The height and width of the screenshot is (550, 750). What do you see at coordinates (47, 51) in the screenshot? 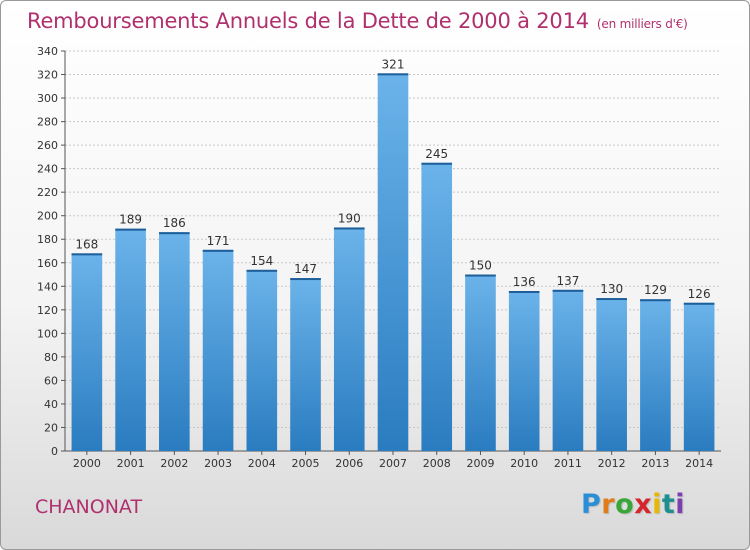
I see `y-tick-label: 340` at bounding box center [47, 51].